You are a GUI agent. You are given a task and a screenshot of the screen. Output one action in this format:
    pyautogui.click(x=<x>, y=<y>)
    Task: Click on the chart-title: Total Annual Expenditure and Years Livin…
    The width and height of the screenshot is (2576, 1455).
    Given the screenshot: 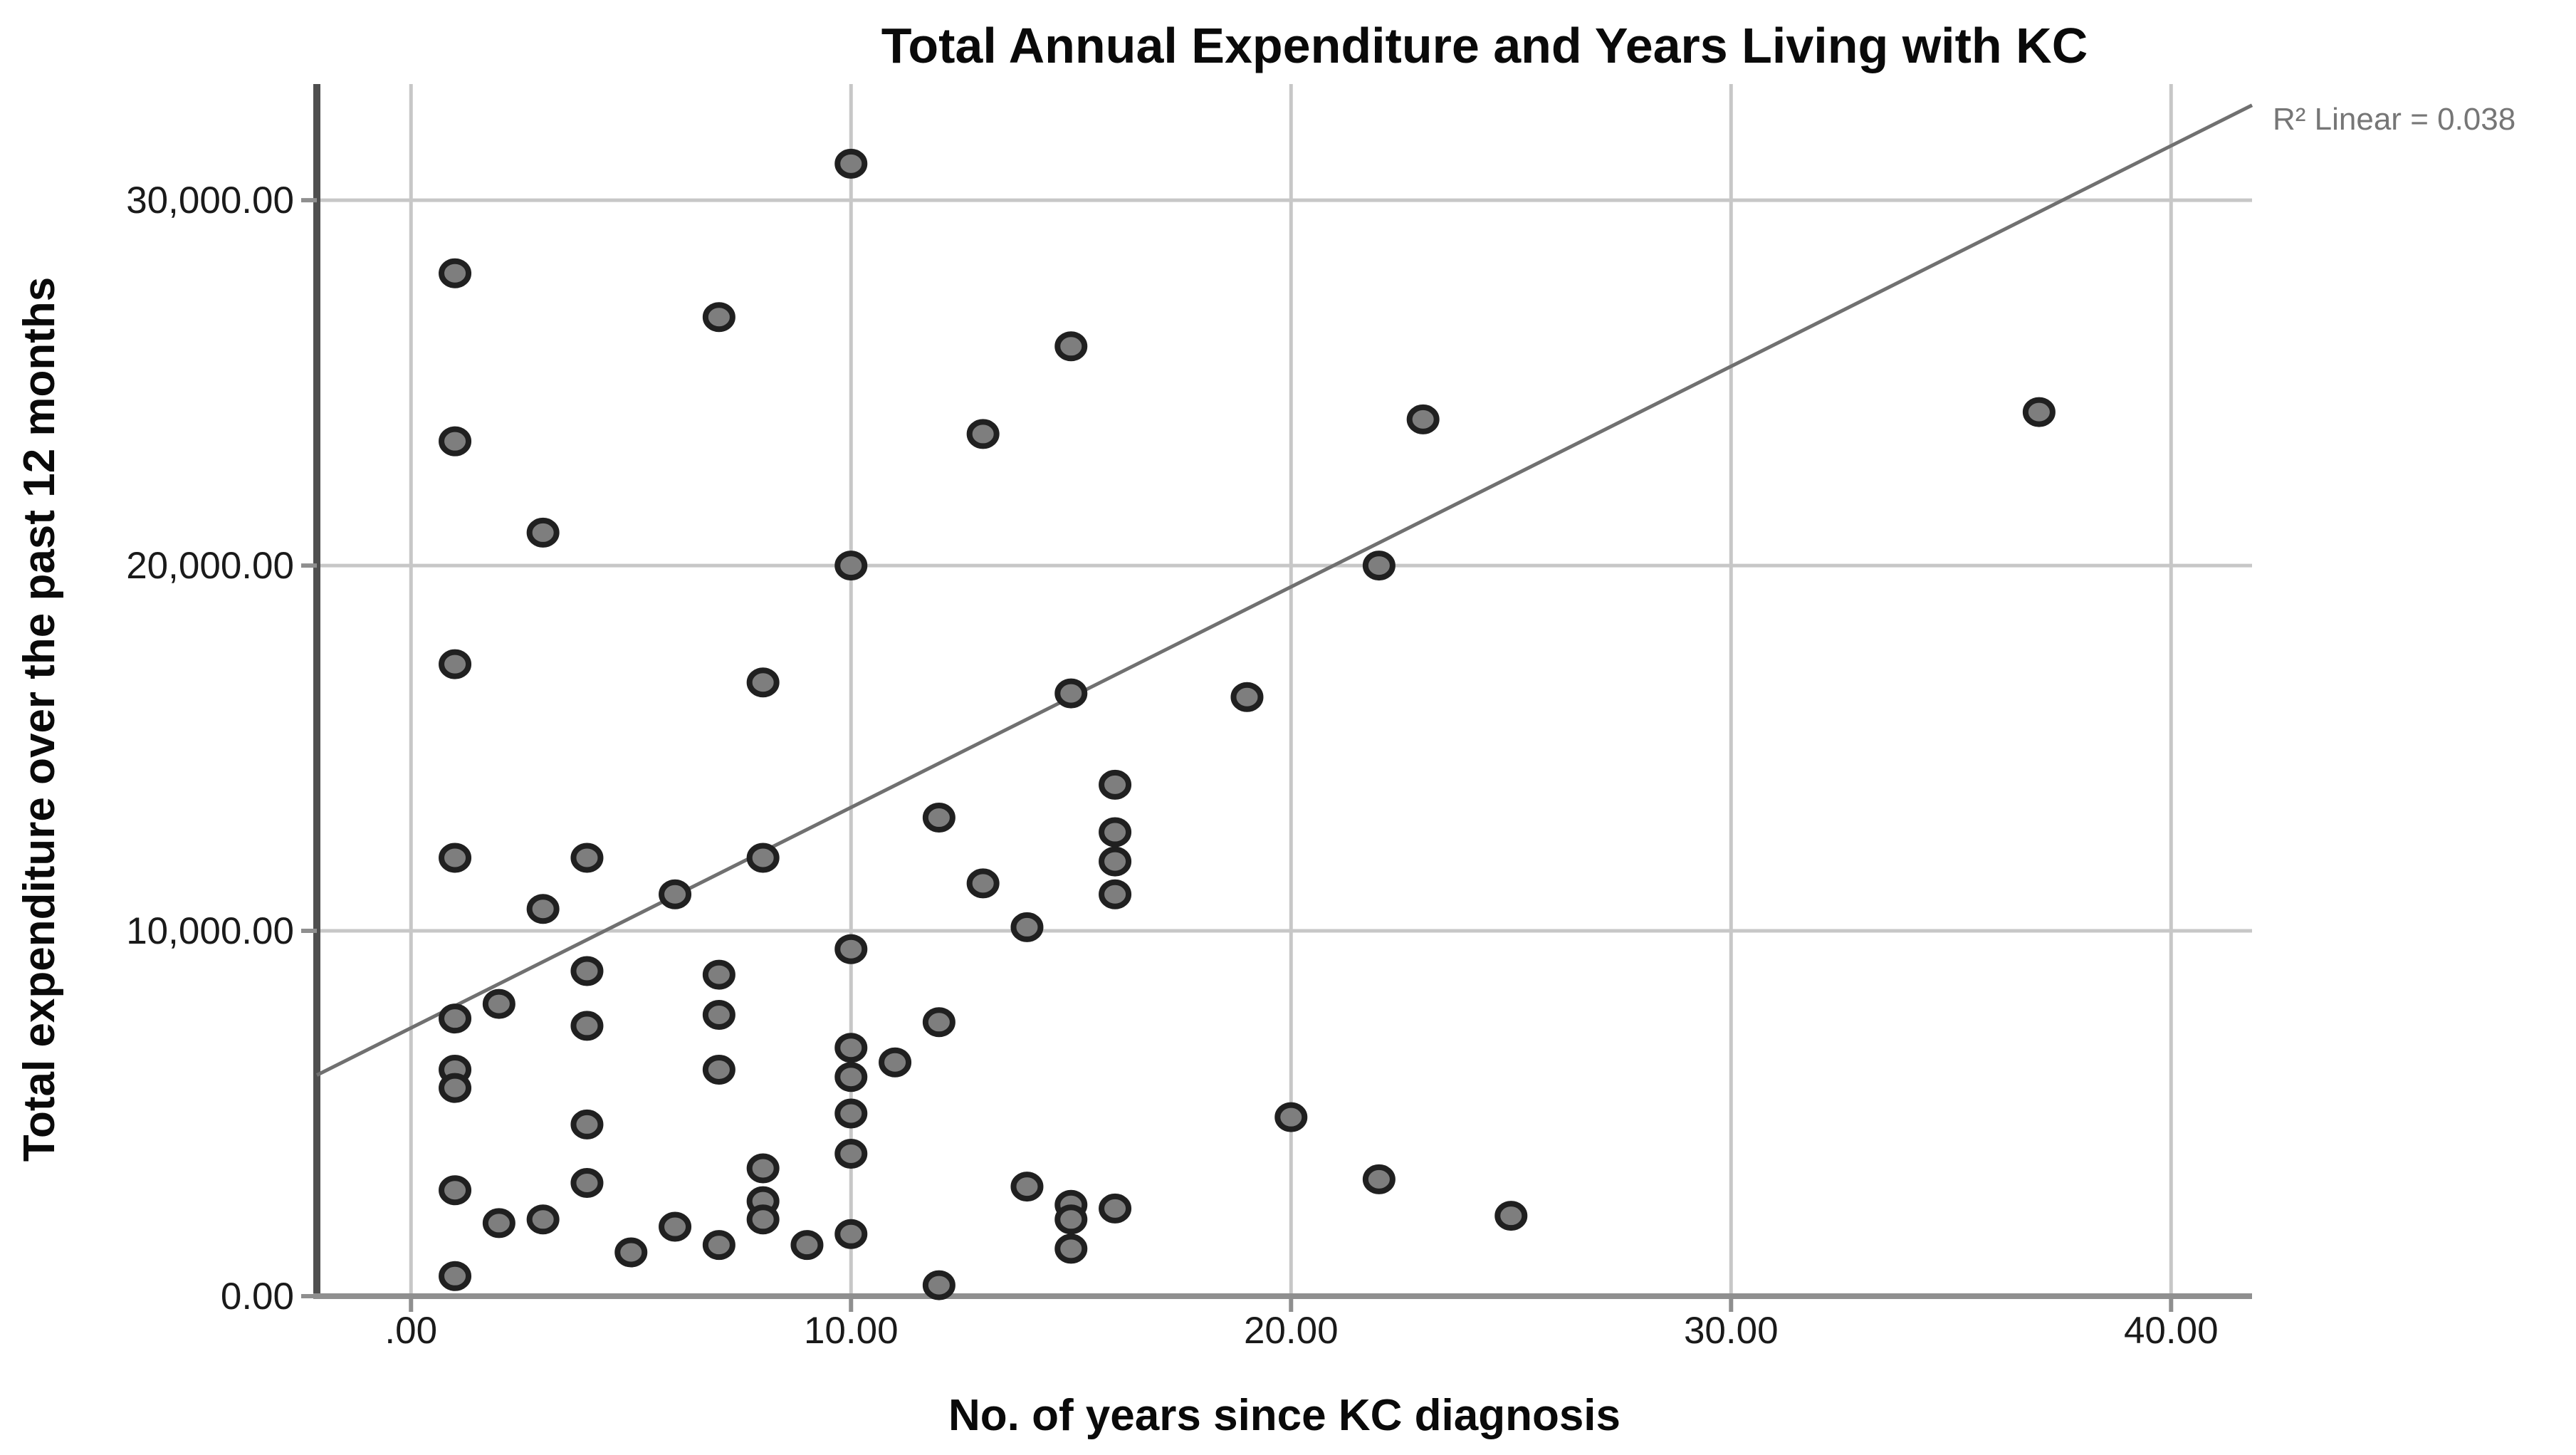 What is the action you would take?
    pyautogui.click(x=1484, y=45)
    